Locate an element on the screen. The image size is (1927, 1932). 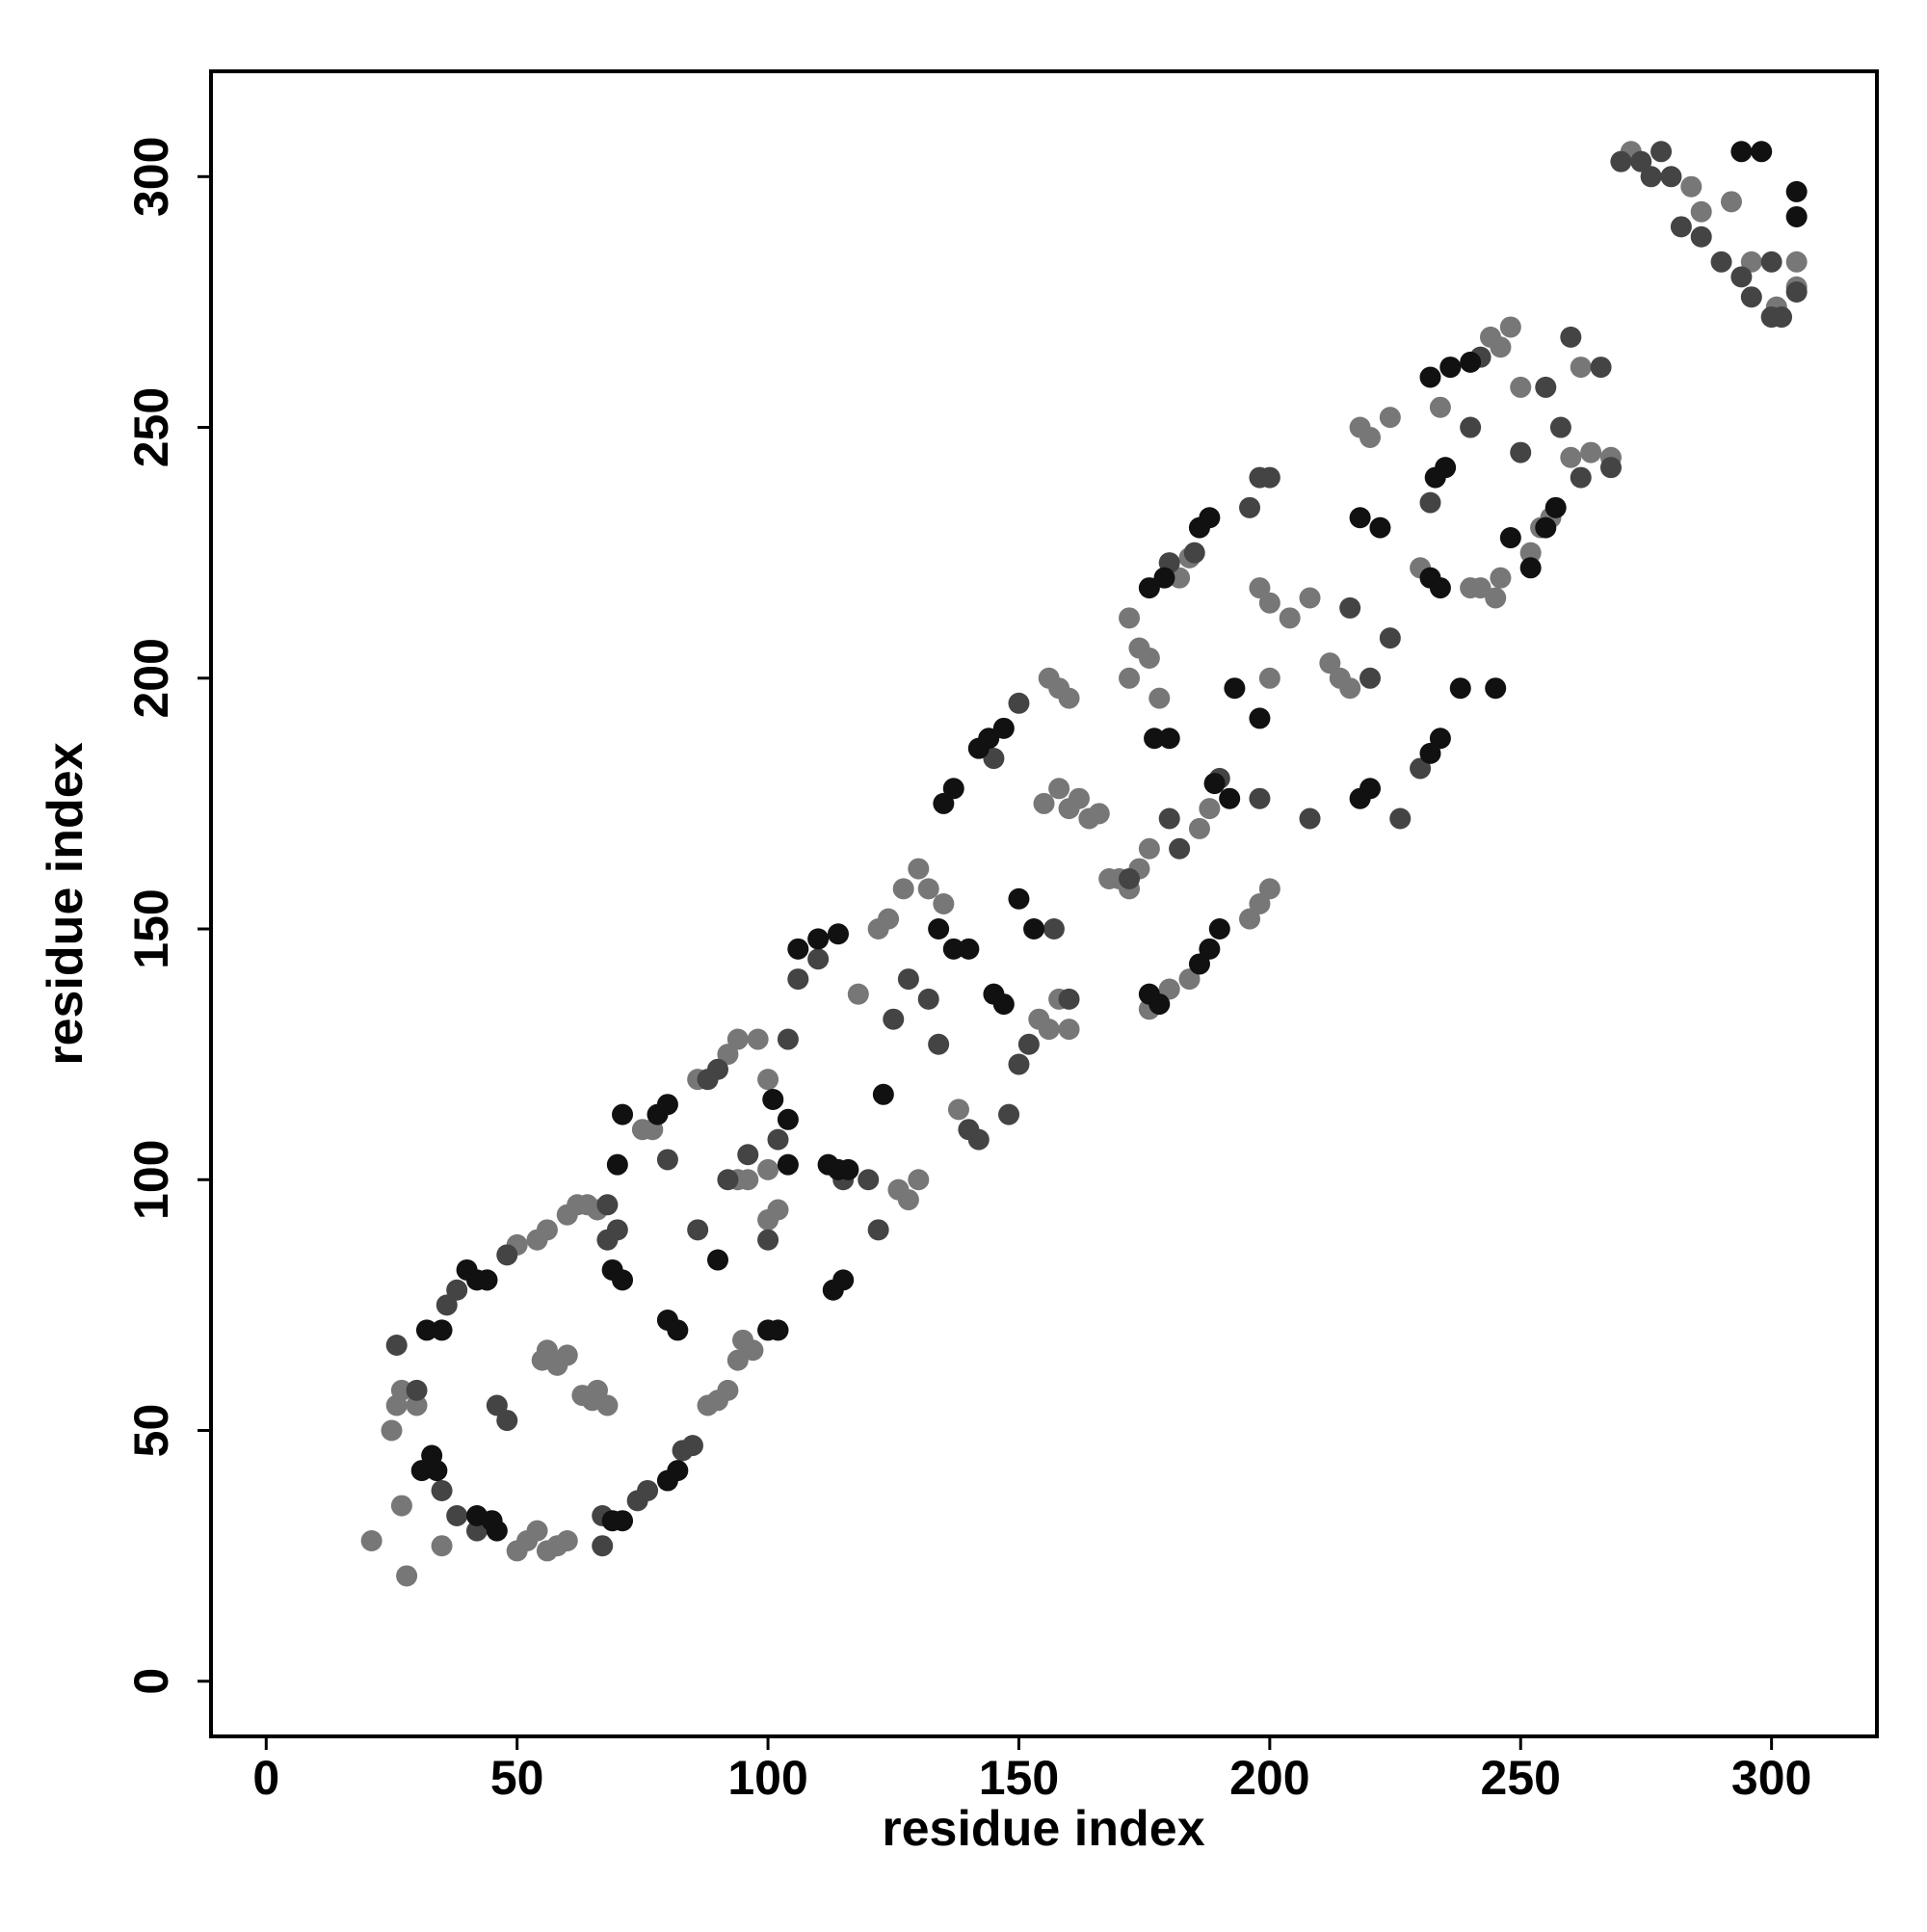
y-tick-label: 300 is located at coordinates (151, 177).